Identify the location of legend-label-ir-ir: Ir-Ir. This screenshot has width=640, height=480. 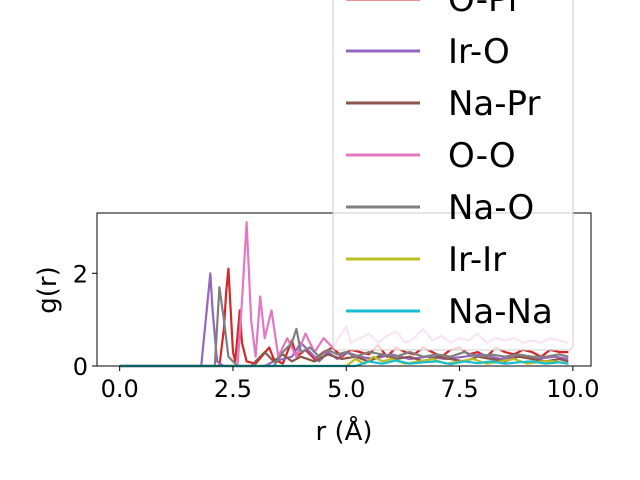
(477, 260).